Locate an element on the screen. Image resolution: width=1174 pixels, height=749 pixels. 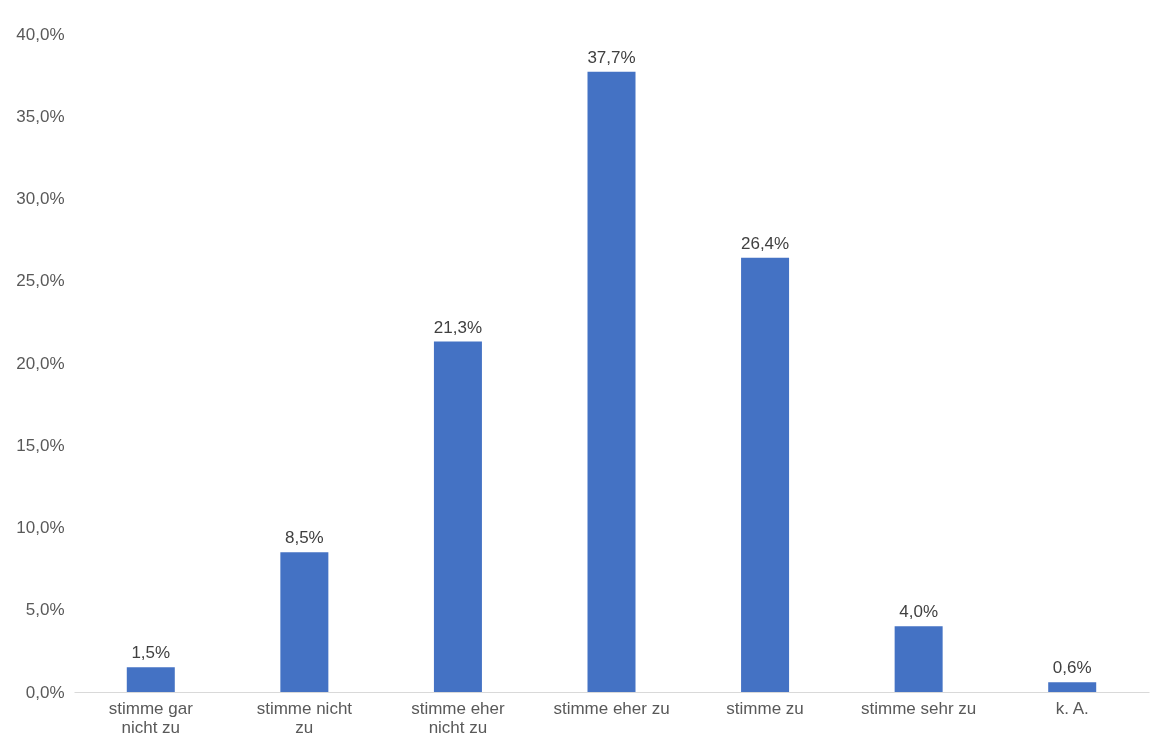
data-label: 4,0% is located at coordinates (919, 612).